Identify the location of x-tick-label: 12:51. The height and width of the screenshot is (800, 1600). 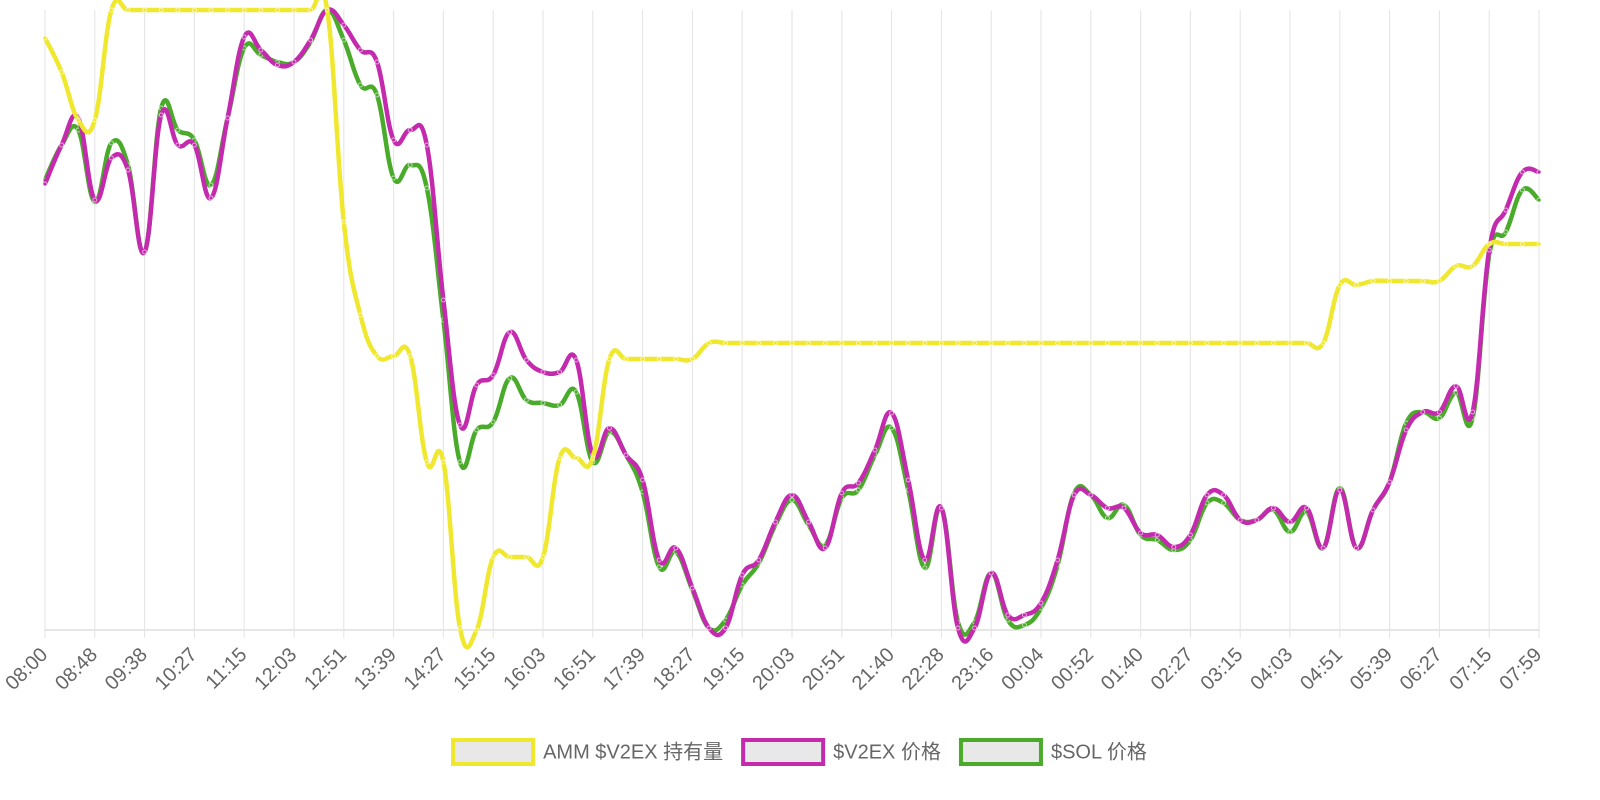
(325, 669).